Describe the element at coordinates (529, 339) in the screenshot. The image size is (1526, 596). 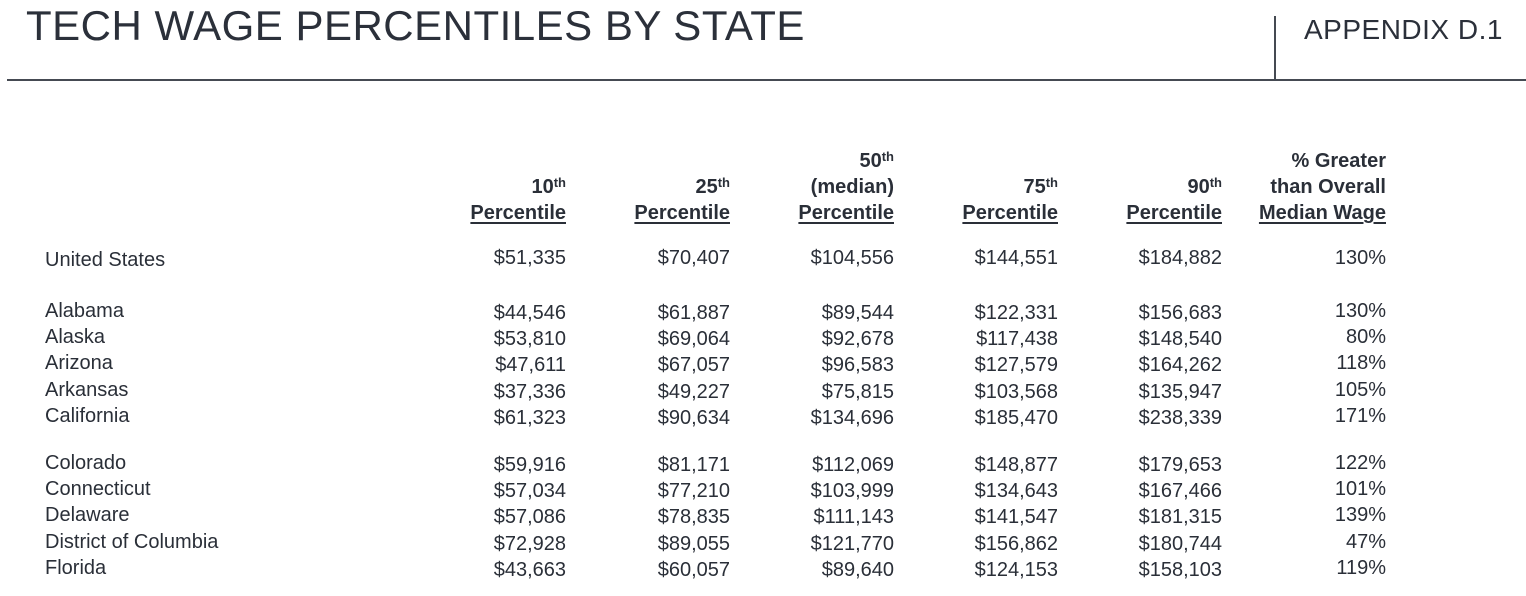
I see `table-cell-wage: $53,810` at that location.